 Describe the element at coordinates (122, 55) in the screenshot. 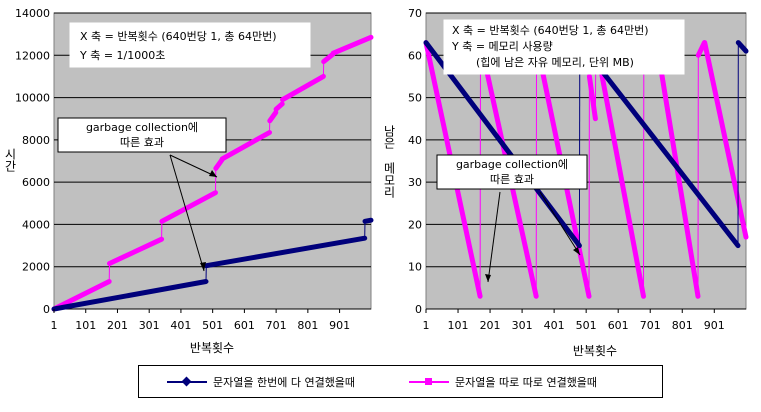

I see `left-info-line-2: Y 축 = 1/1000초` at that location.